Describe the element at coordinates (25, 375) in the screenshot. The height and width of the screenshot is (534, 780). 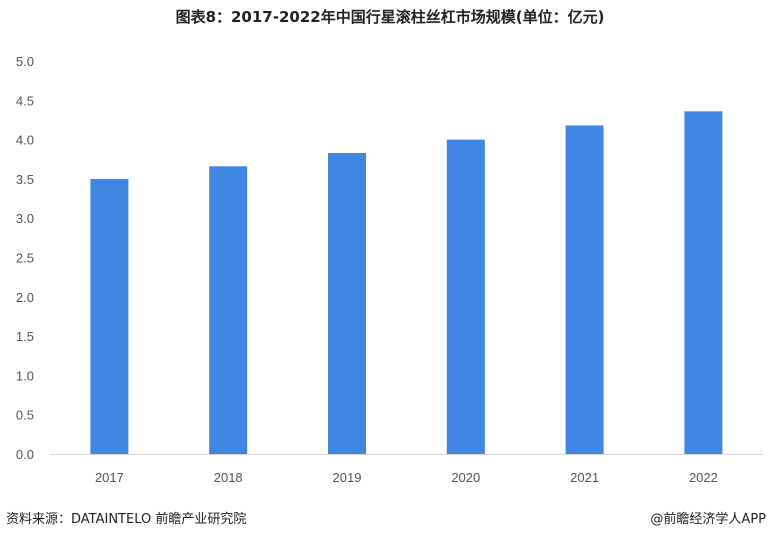
I see `y-tick-label: 1.0` at that location.